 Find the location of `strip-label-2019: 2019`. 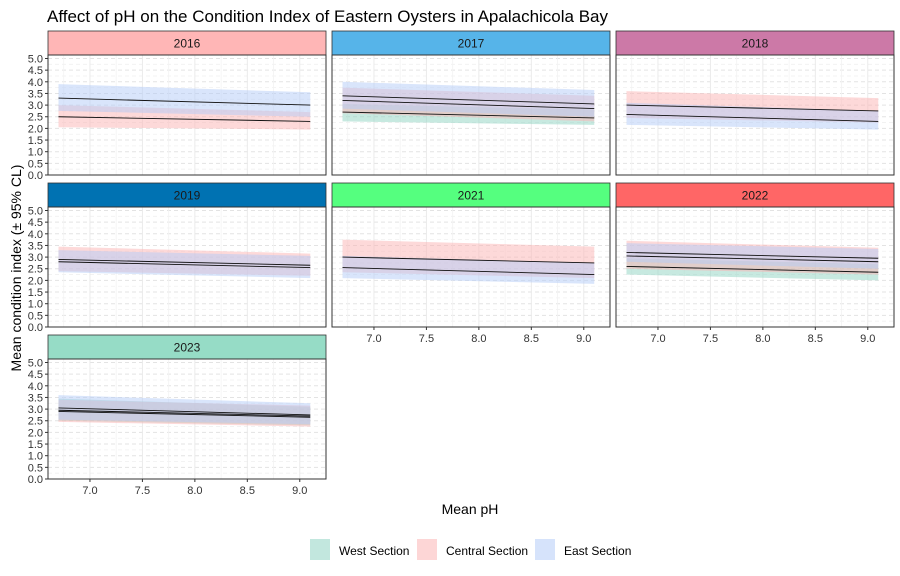

strip-label-2019: 2019 is located at coordinates (187, 196).